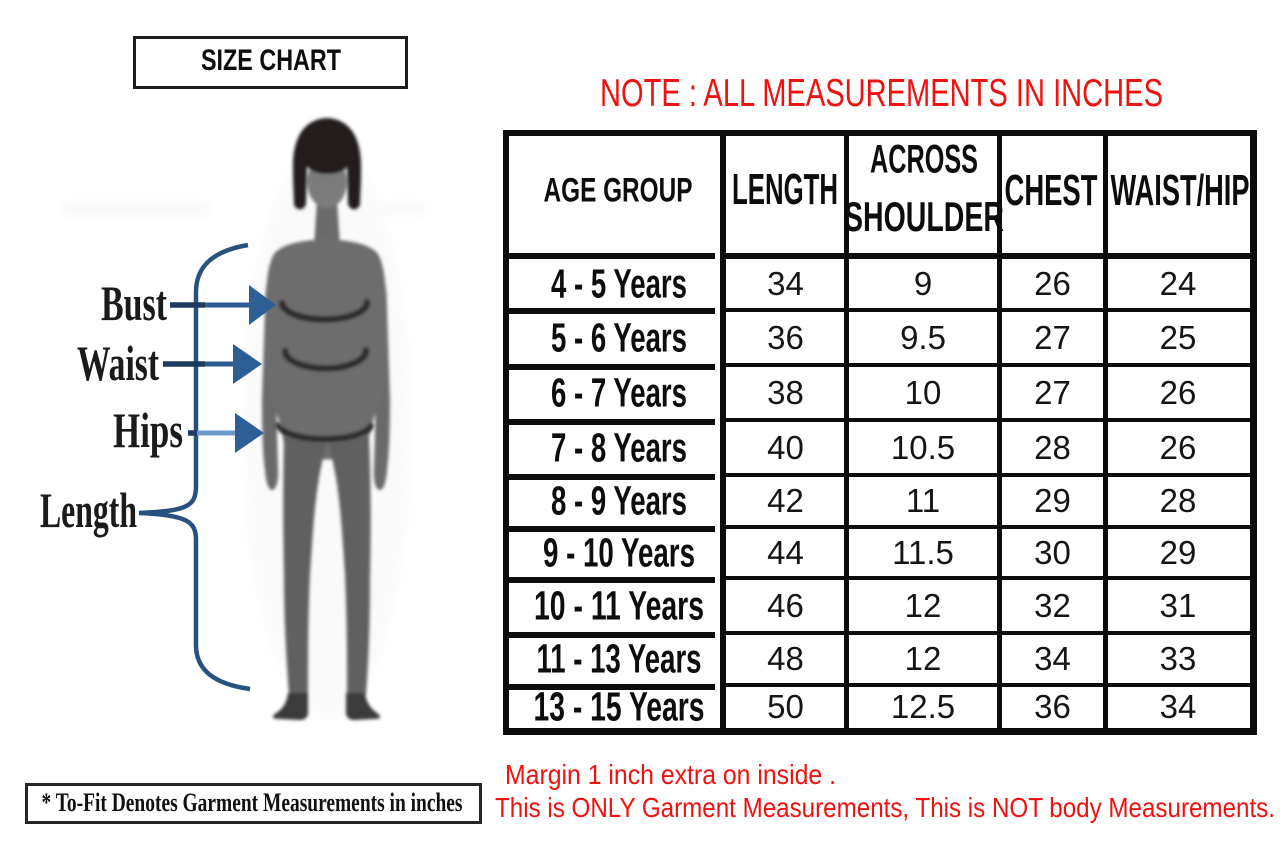 Image resolution: width=1280 pixels, height=853 pixels. I want to click on svg-text: Bust, so click(134, 303).